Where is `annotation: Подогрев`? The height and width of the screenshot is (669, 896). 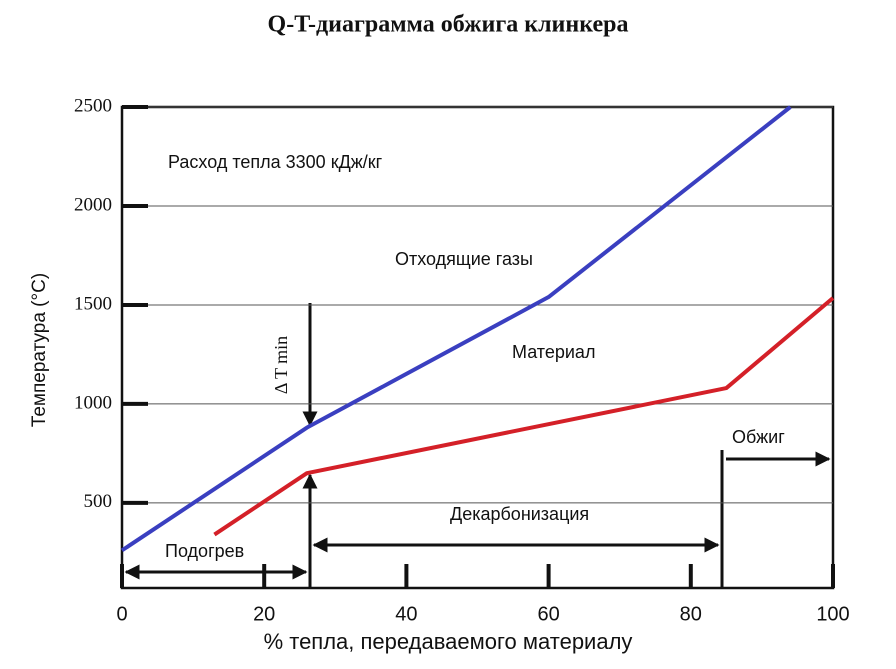 annotation: Подогрев is located at coordinates (204, 551).